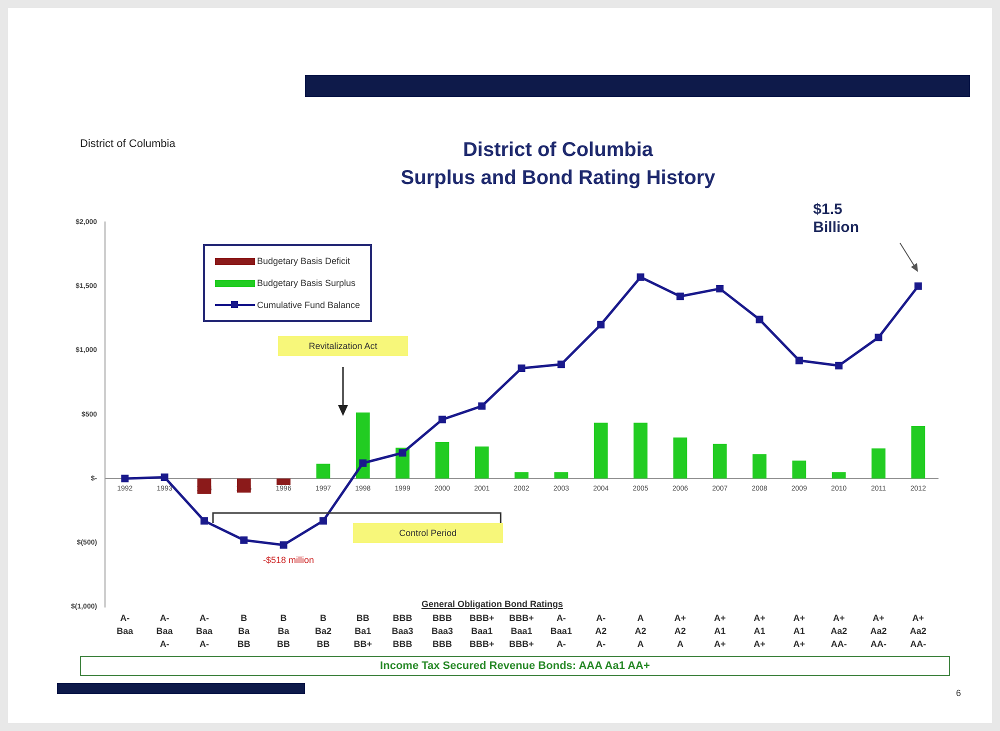 The image size is (1000, 731). What do you see at coordinates (343, 346) in the screenshot?
I see `callout-box: Revitalization Act` at bounding box center [343, 346].